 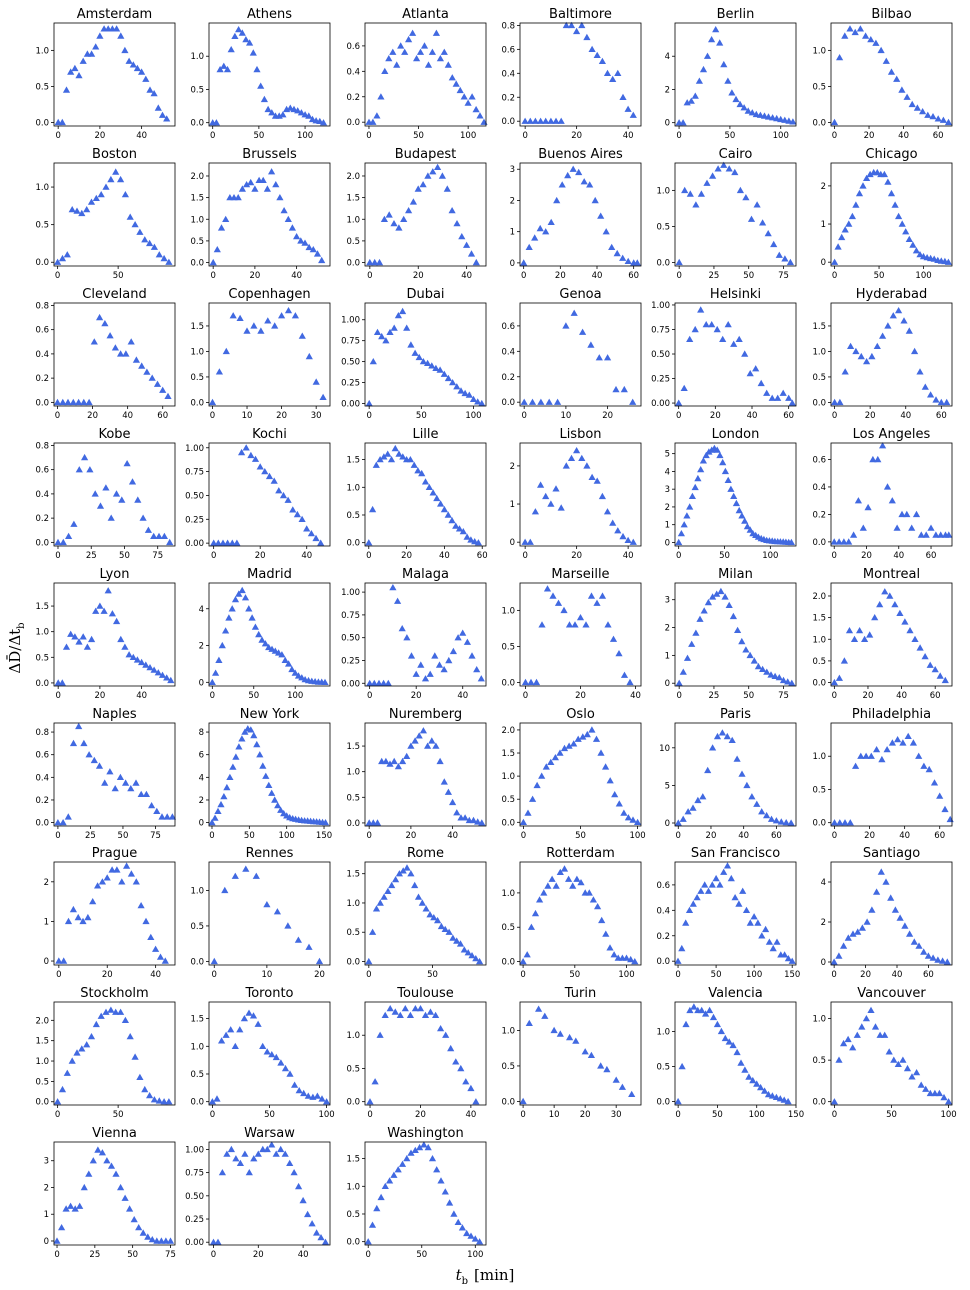 What do you see at coordinates (42, 543) in the screenshot?
I see `y-tick-label: 0.0` at bounding box center [42, 543].